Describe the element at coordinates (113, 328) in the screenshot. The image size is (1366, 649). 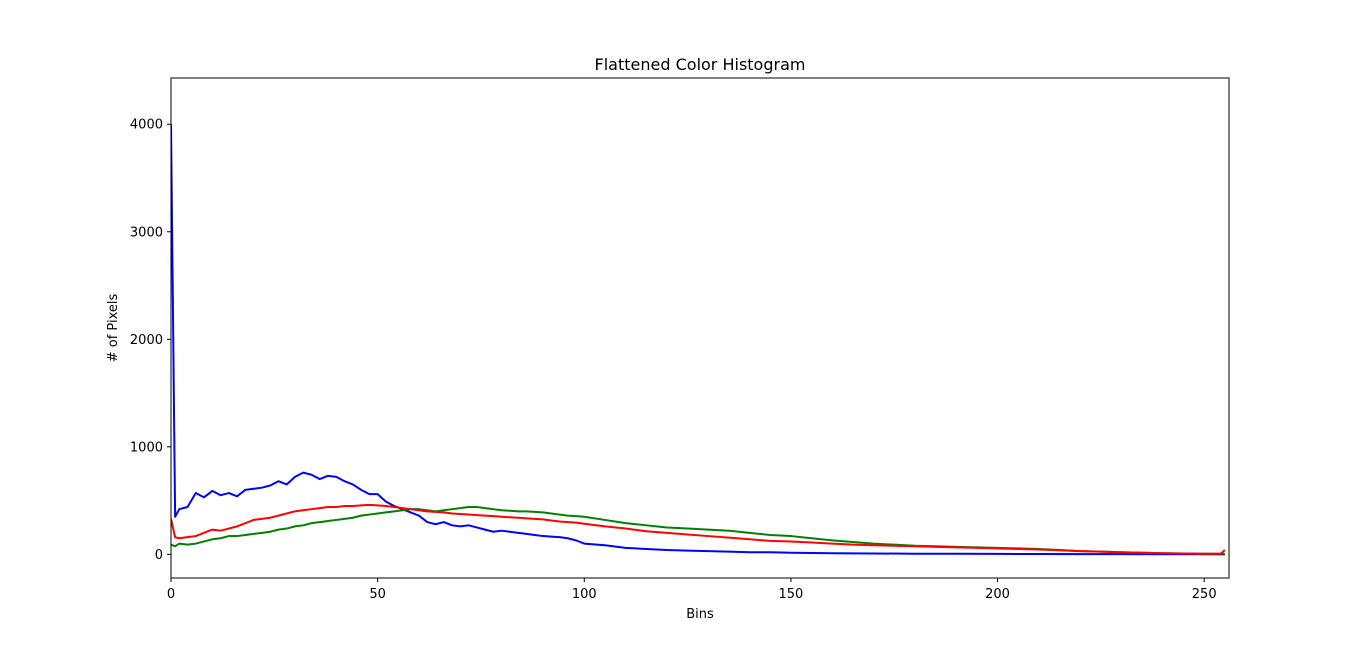
I see `y-axis-label: # of Pixels` at that location.